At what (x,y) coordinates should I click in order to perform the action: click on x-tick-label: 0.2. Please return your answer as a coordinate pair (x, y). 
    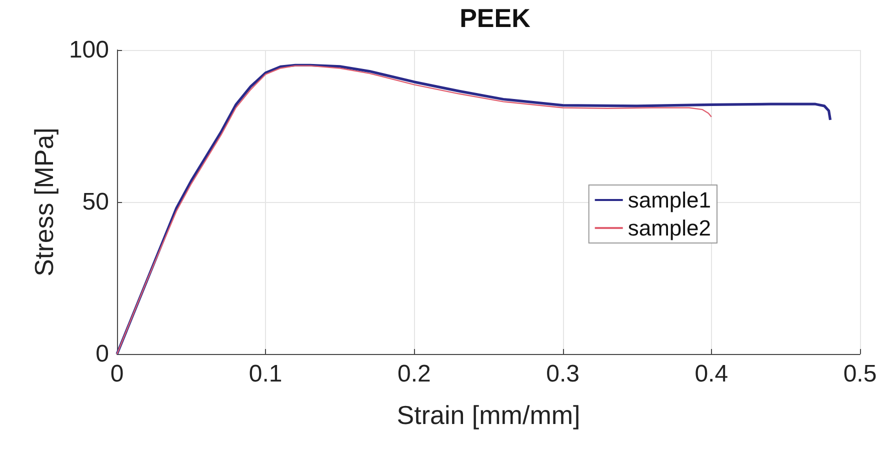
    Looking at the image, I should click on (414, 374).